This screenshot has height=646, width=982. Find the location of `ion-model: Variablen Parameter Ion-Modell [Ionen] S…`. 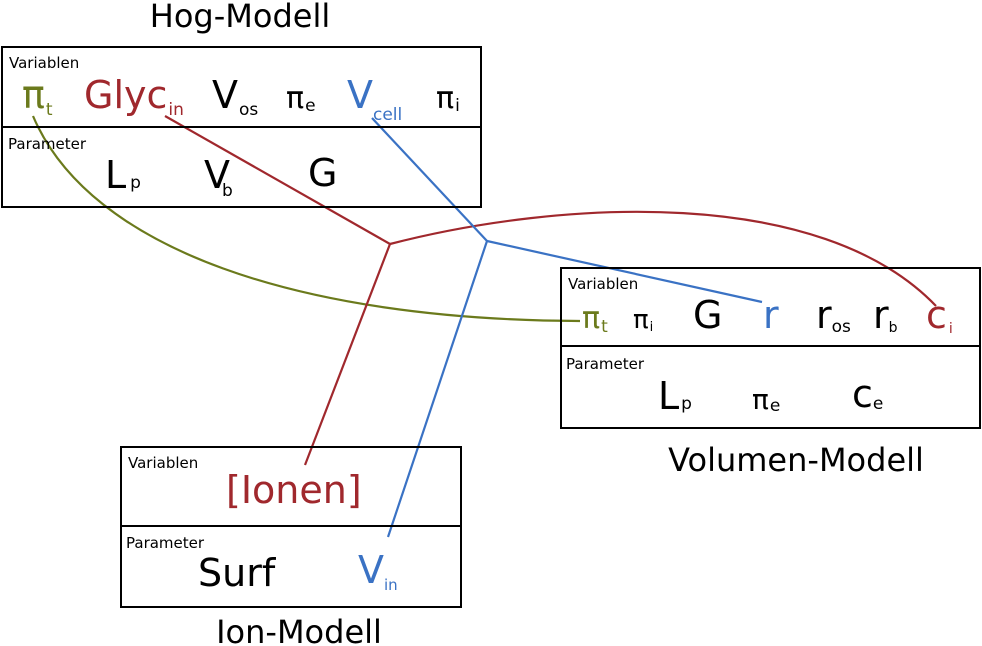

ion-model: Variablen Parameter Ion-Modell [Ionen] S… is located at coordinates (291, 546).